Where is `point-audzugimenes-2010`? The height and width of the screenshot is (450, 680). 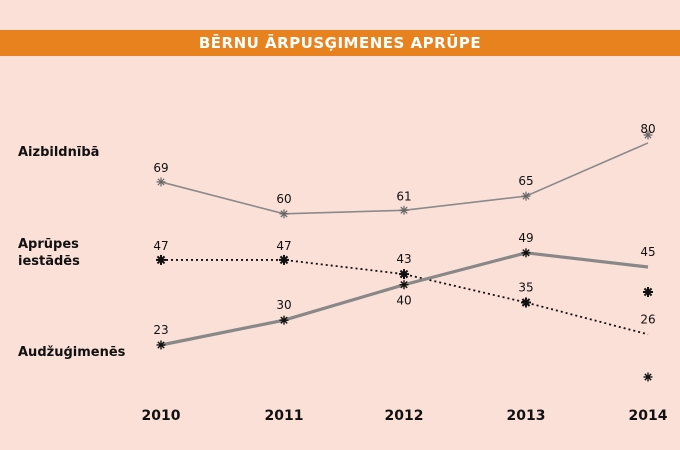
point-audzugimenes-2010 is located at coordinates (161, 345).